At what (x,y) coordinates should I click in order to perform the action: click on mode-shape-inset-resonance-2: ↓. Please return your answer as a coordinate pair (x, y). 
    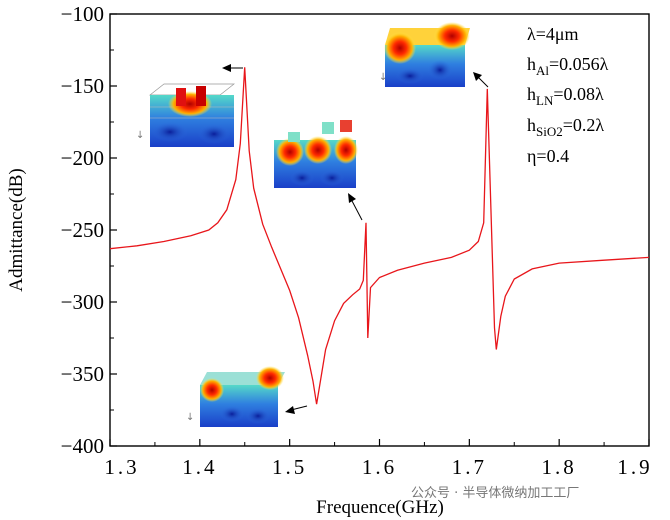
    Looking at the image, I should click on (424, 54).